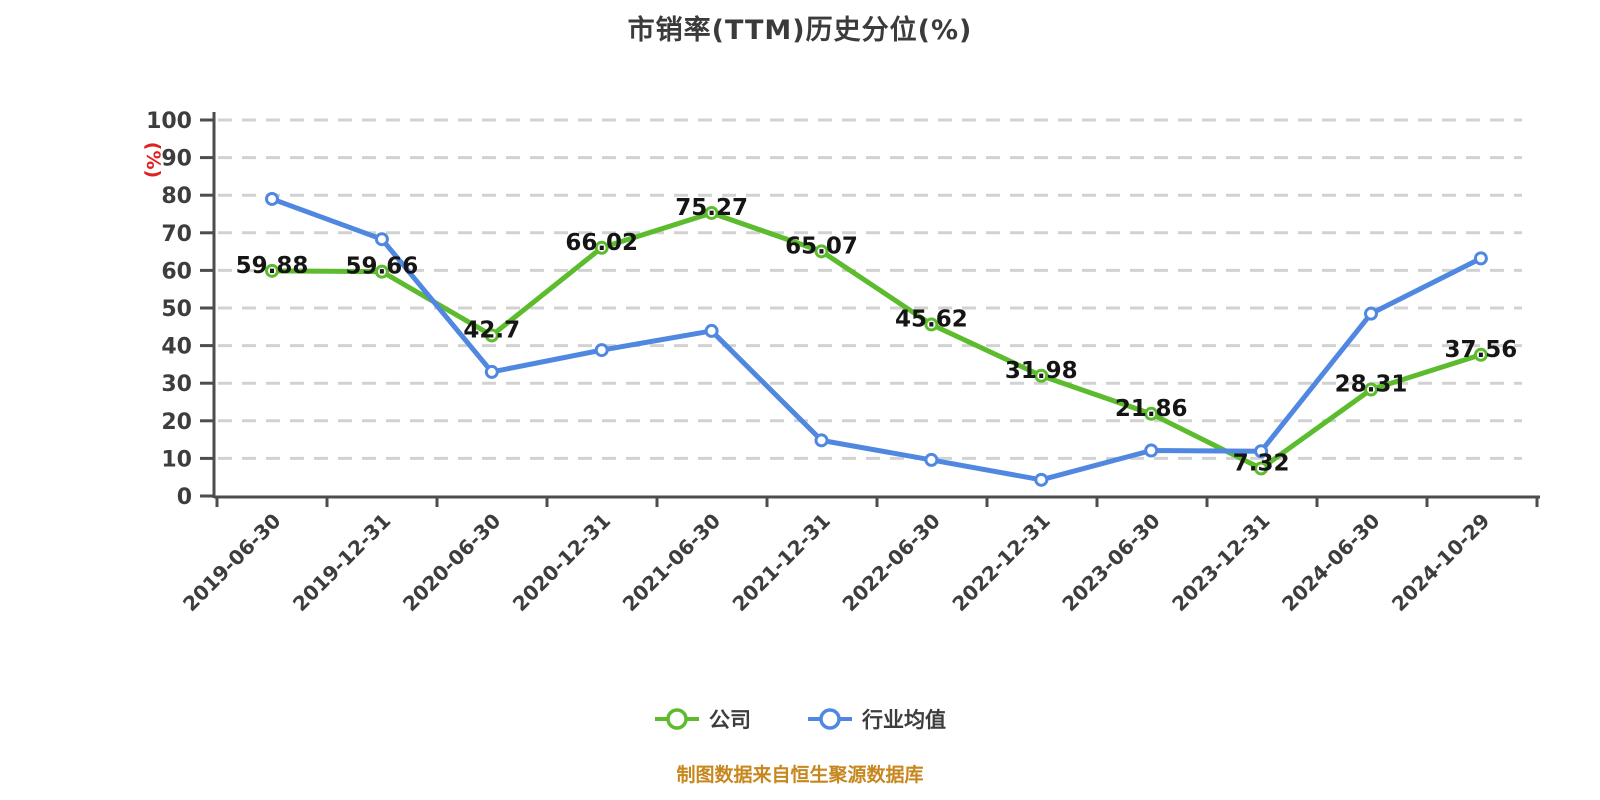 The image size is (1600, 800). I want to click on legend-item-行业均值: 行业均值, so click(876, 719).